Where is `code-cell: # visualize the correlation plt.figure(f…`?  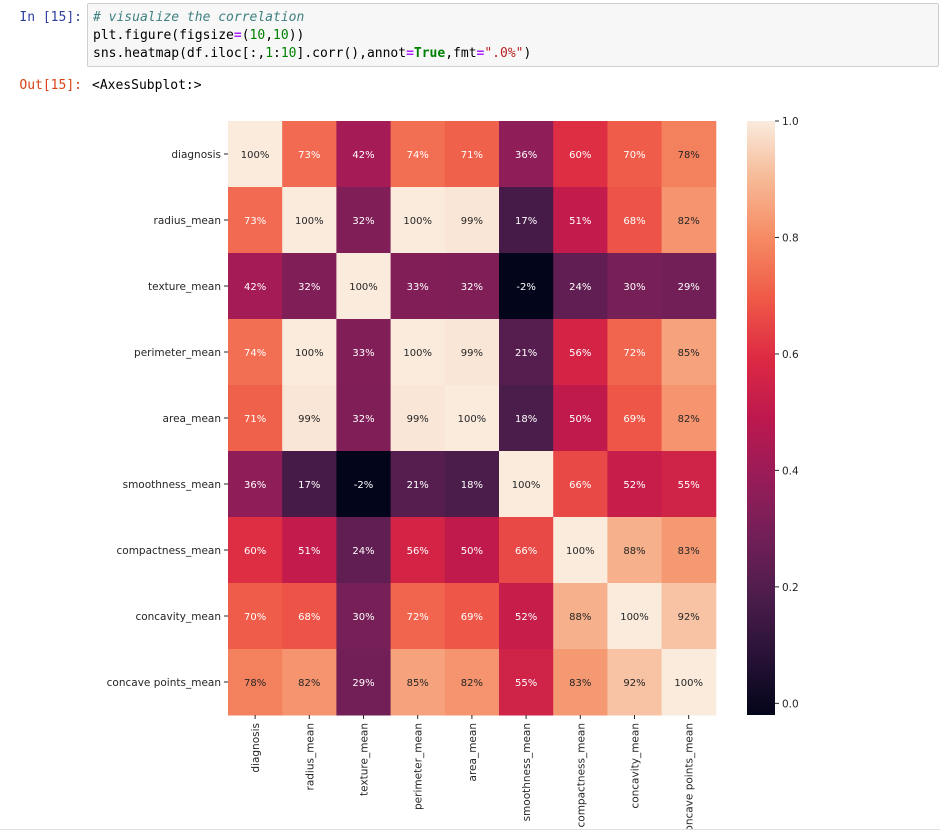 code-cell: # visualize the correlation plt.figure(f… is located at coordinates (513, 35).